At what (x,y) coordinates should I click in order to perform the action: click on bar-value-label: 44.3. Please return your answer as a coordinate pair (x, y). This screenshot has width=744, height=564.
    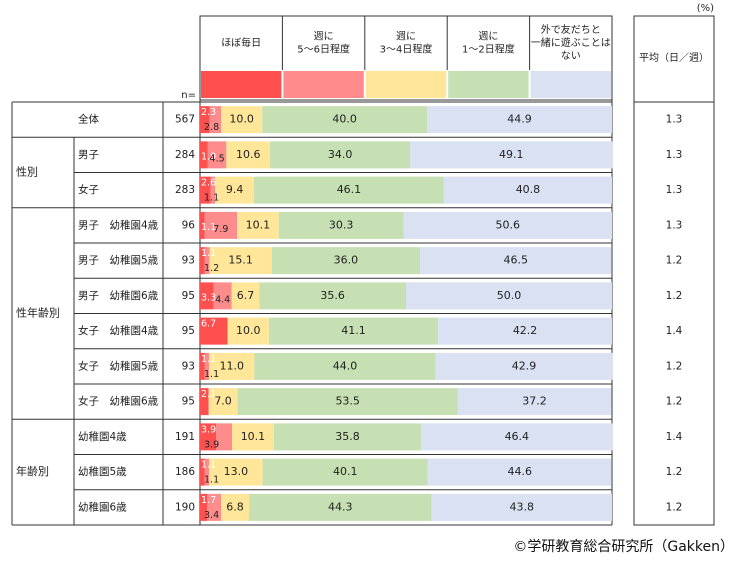
    Looking at the image, I should click on (340, 506).